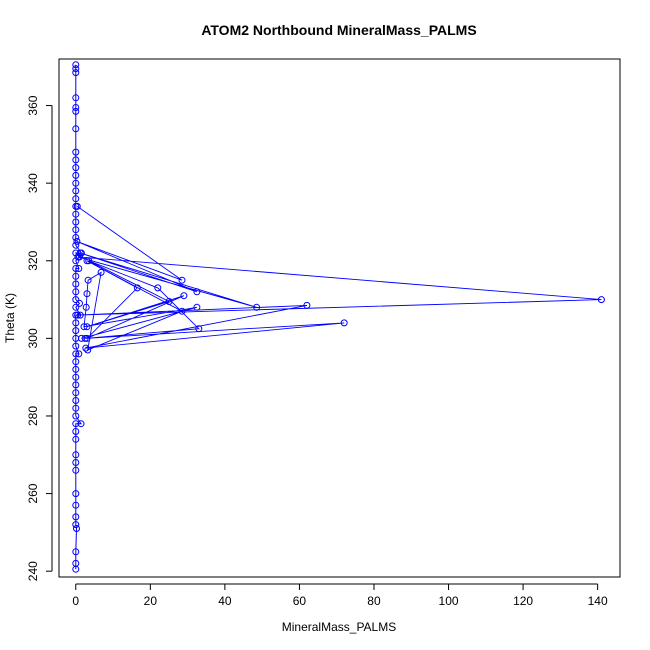 The width and height of the screenshot is (650, 650). I want to click on y-tick-label: 240, so click(33, 571).